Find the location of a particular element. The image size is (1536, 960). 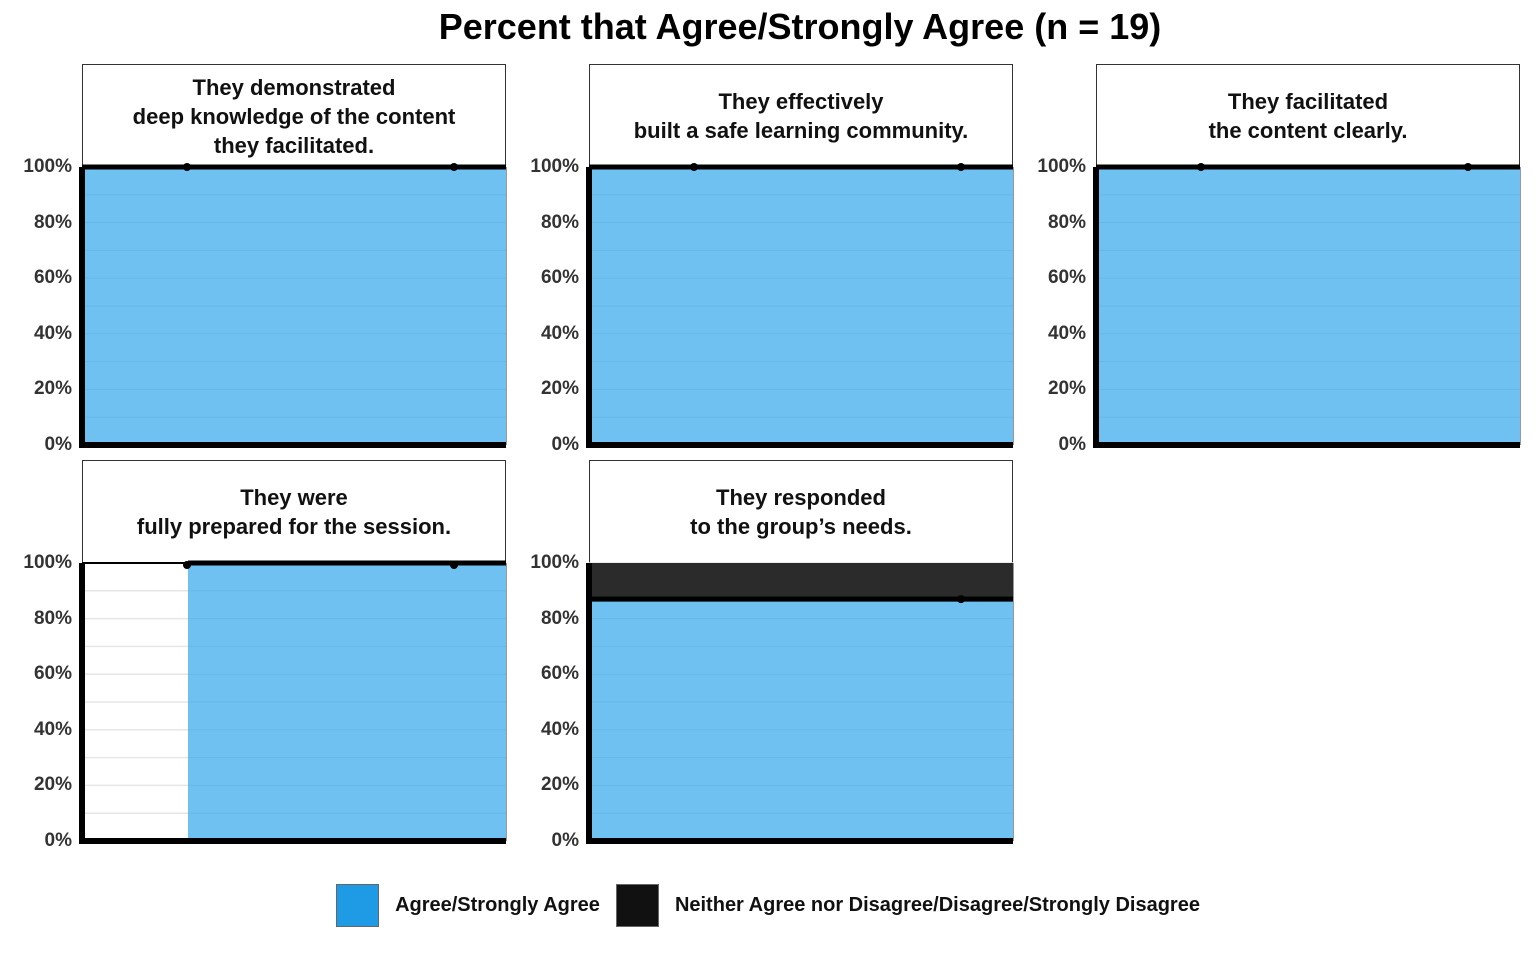

facet-title: They were fully prepared for the session. is located at coordinates (294, 511).